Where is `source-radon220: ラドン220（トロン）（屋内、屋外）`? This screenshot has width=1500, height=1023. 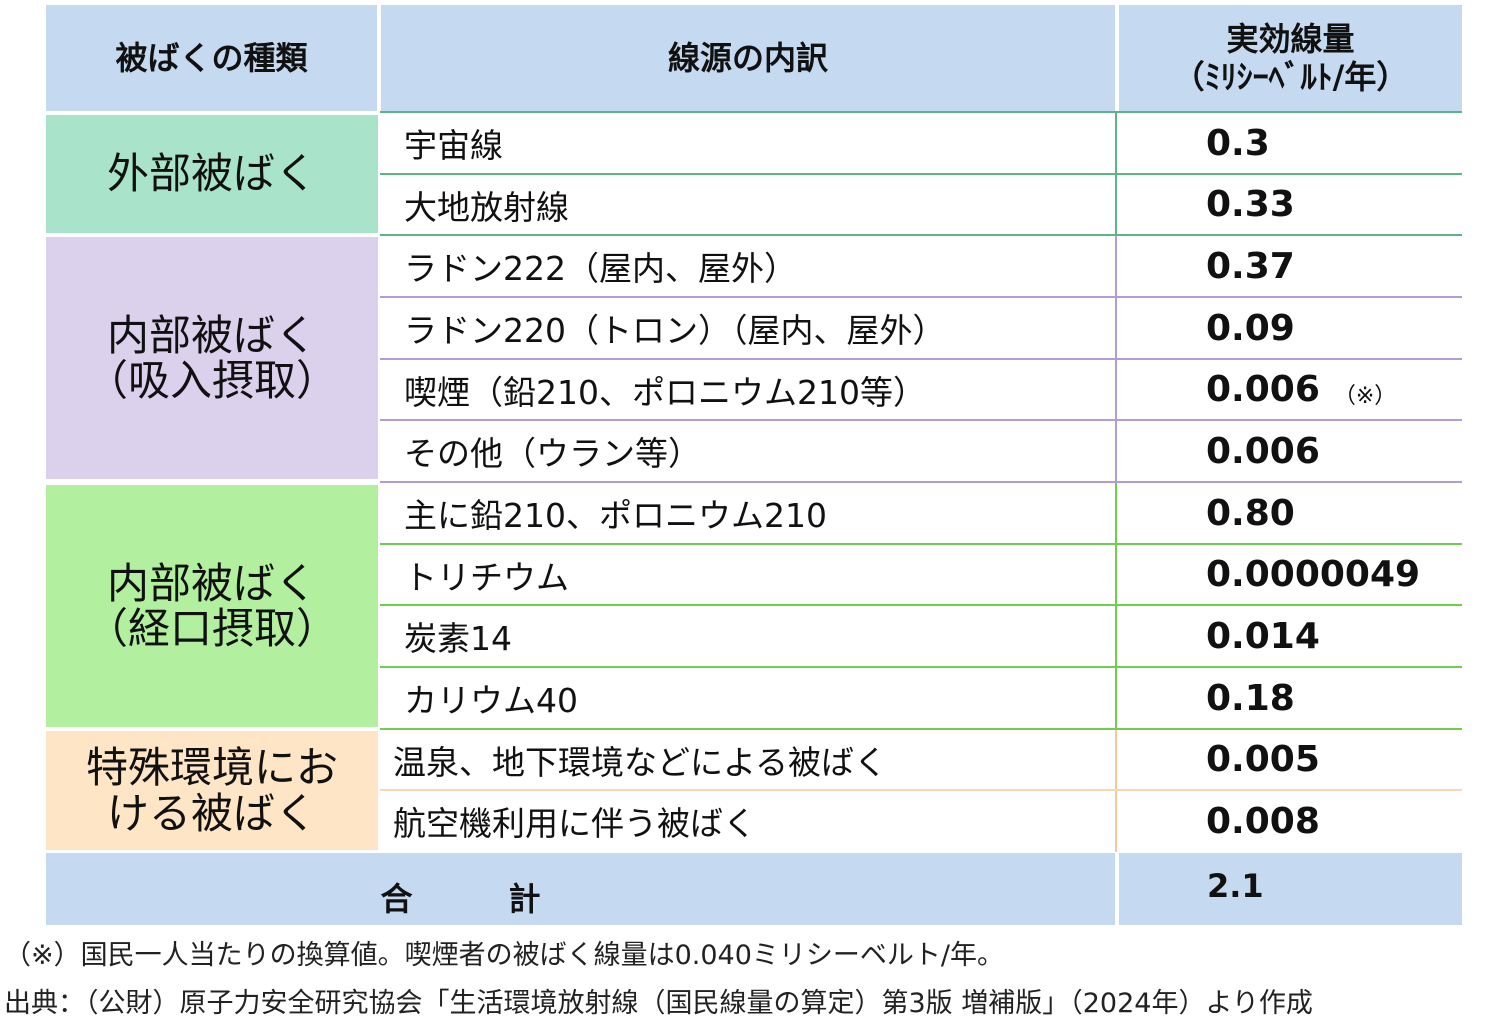
source-radon220: ラドン220（トロン）（屋内、屋外） is located at coordinates (675, 330).